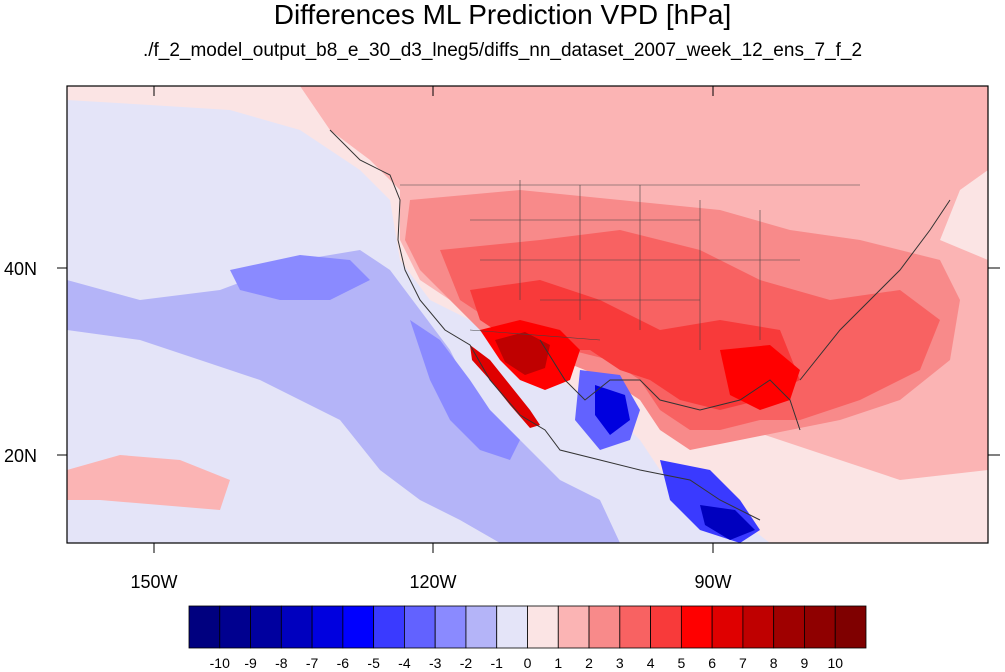 This screenshot has height=672, width=1005. I want to click on colorbar-tick-label: -8, so click(281, 663).